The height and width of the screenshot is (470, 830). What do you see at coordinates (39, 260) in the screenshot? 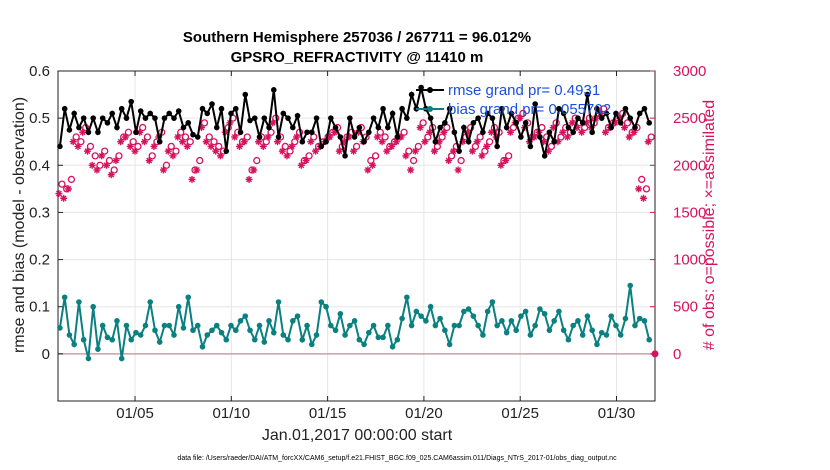
I see `y-tick-label-left: 0.2` at bounding box center [39, 260].